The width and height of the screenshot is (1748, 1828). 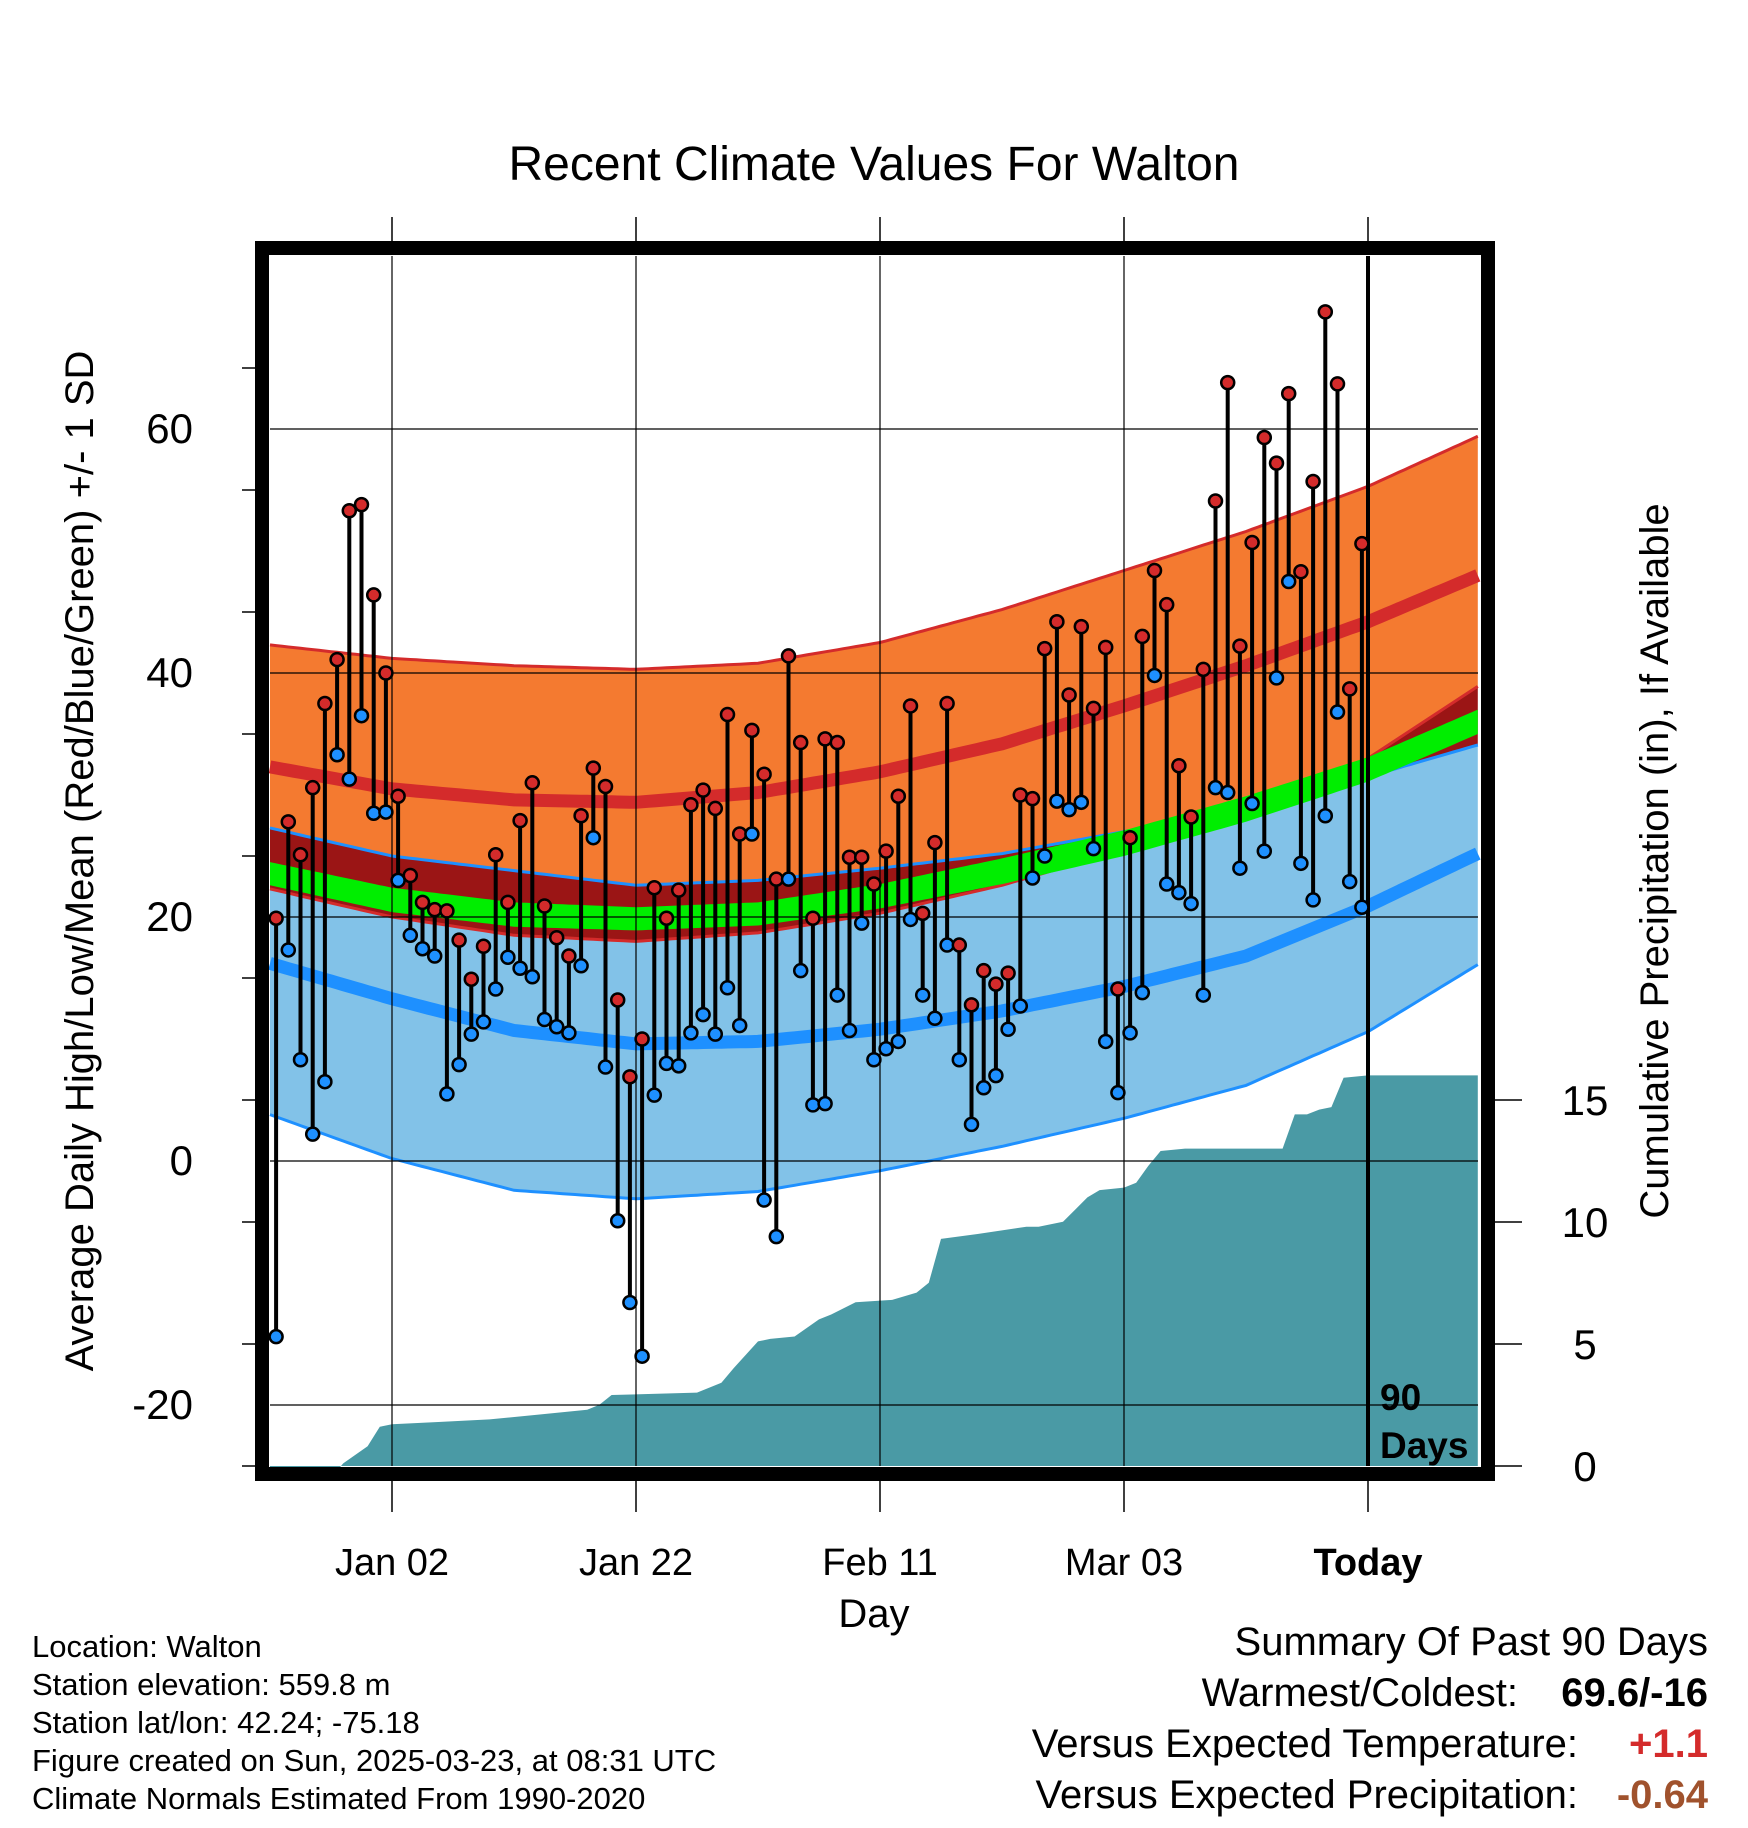 What do you see at coordinates (1124, 1563) in the screenshot?
I see `x-tick-label: Mar 03` at bounding box center [1124, 1563].